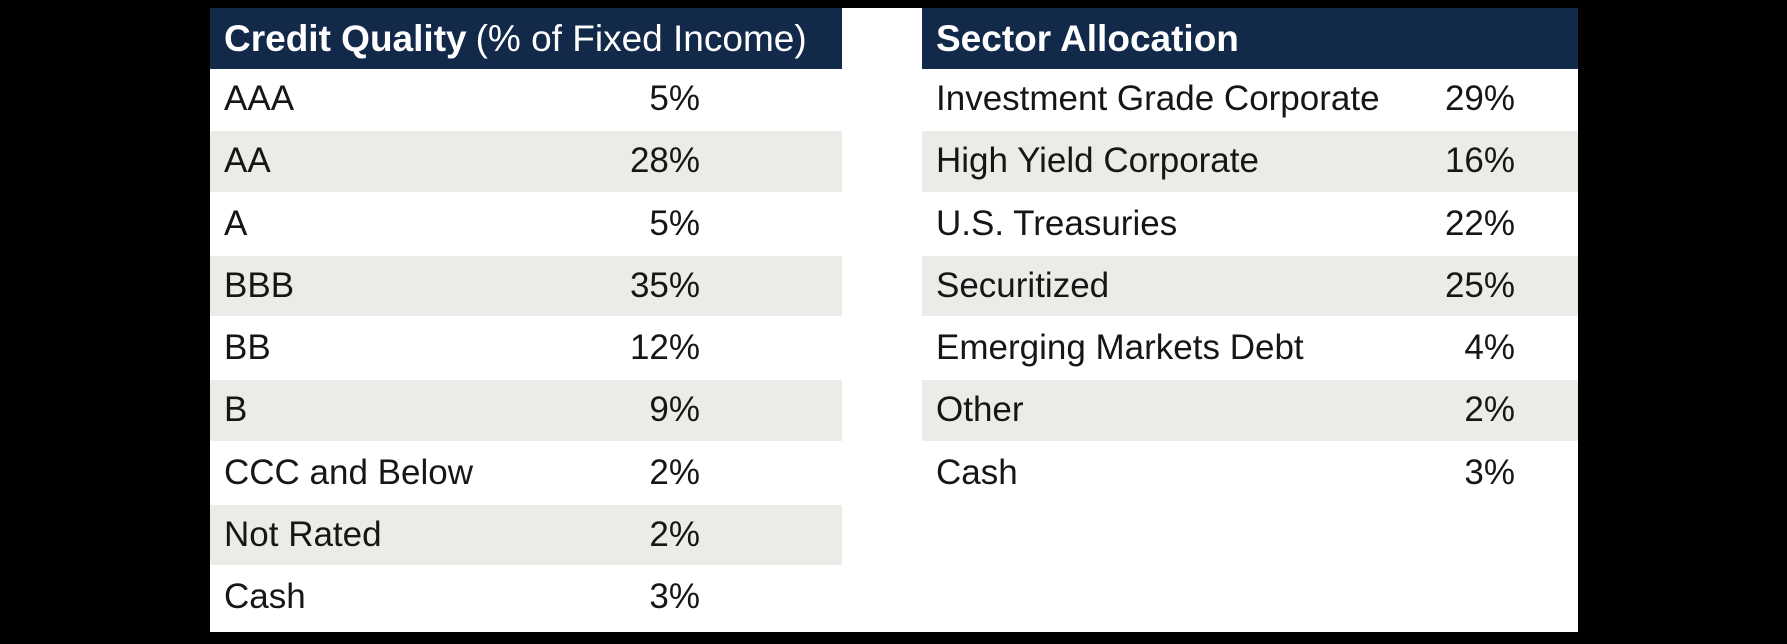 This screenshot has width=1787, height=644. I want to click on table-row: U.S. Treasuries 22%, so click(1250, 224).